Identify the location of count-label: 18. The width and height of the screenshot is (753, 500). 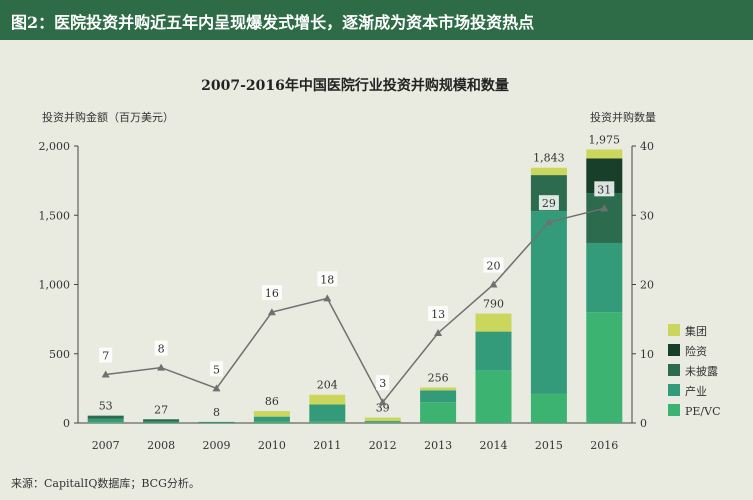
(327, 279).